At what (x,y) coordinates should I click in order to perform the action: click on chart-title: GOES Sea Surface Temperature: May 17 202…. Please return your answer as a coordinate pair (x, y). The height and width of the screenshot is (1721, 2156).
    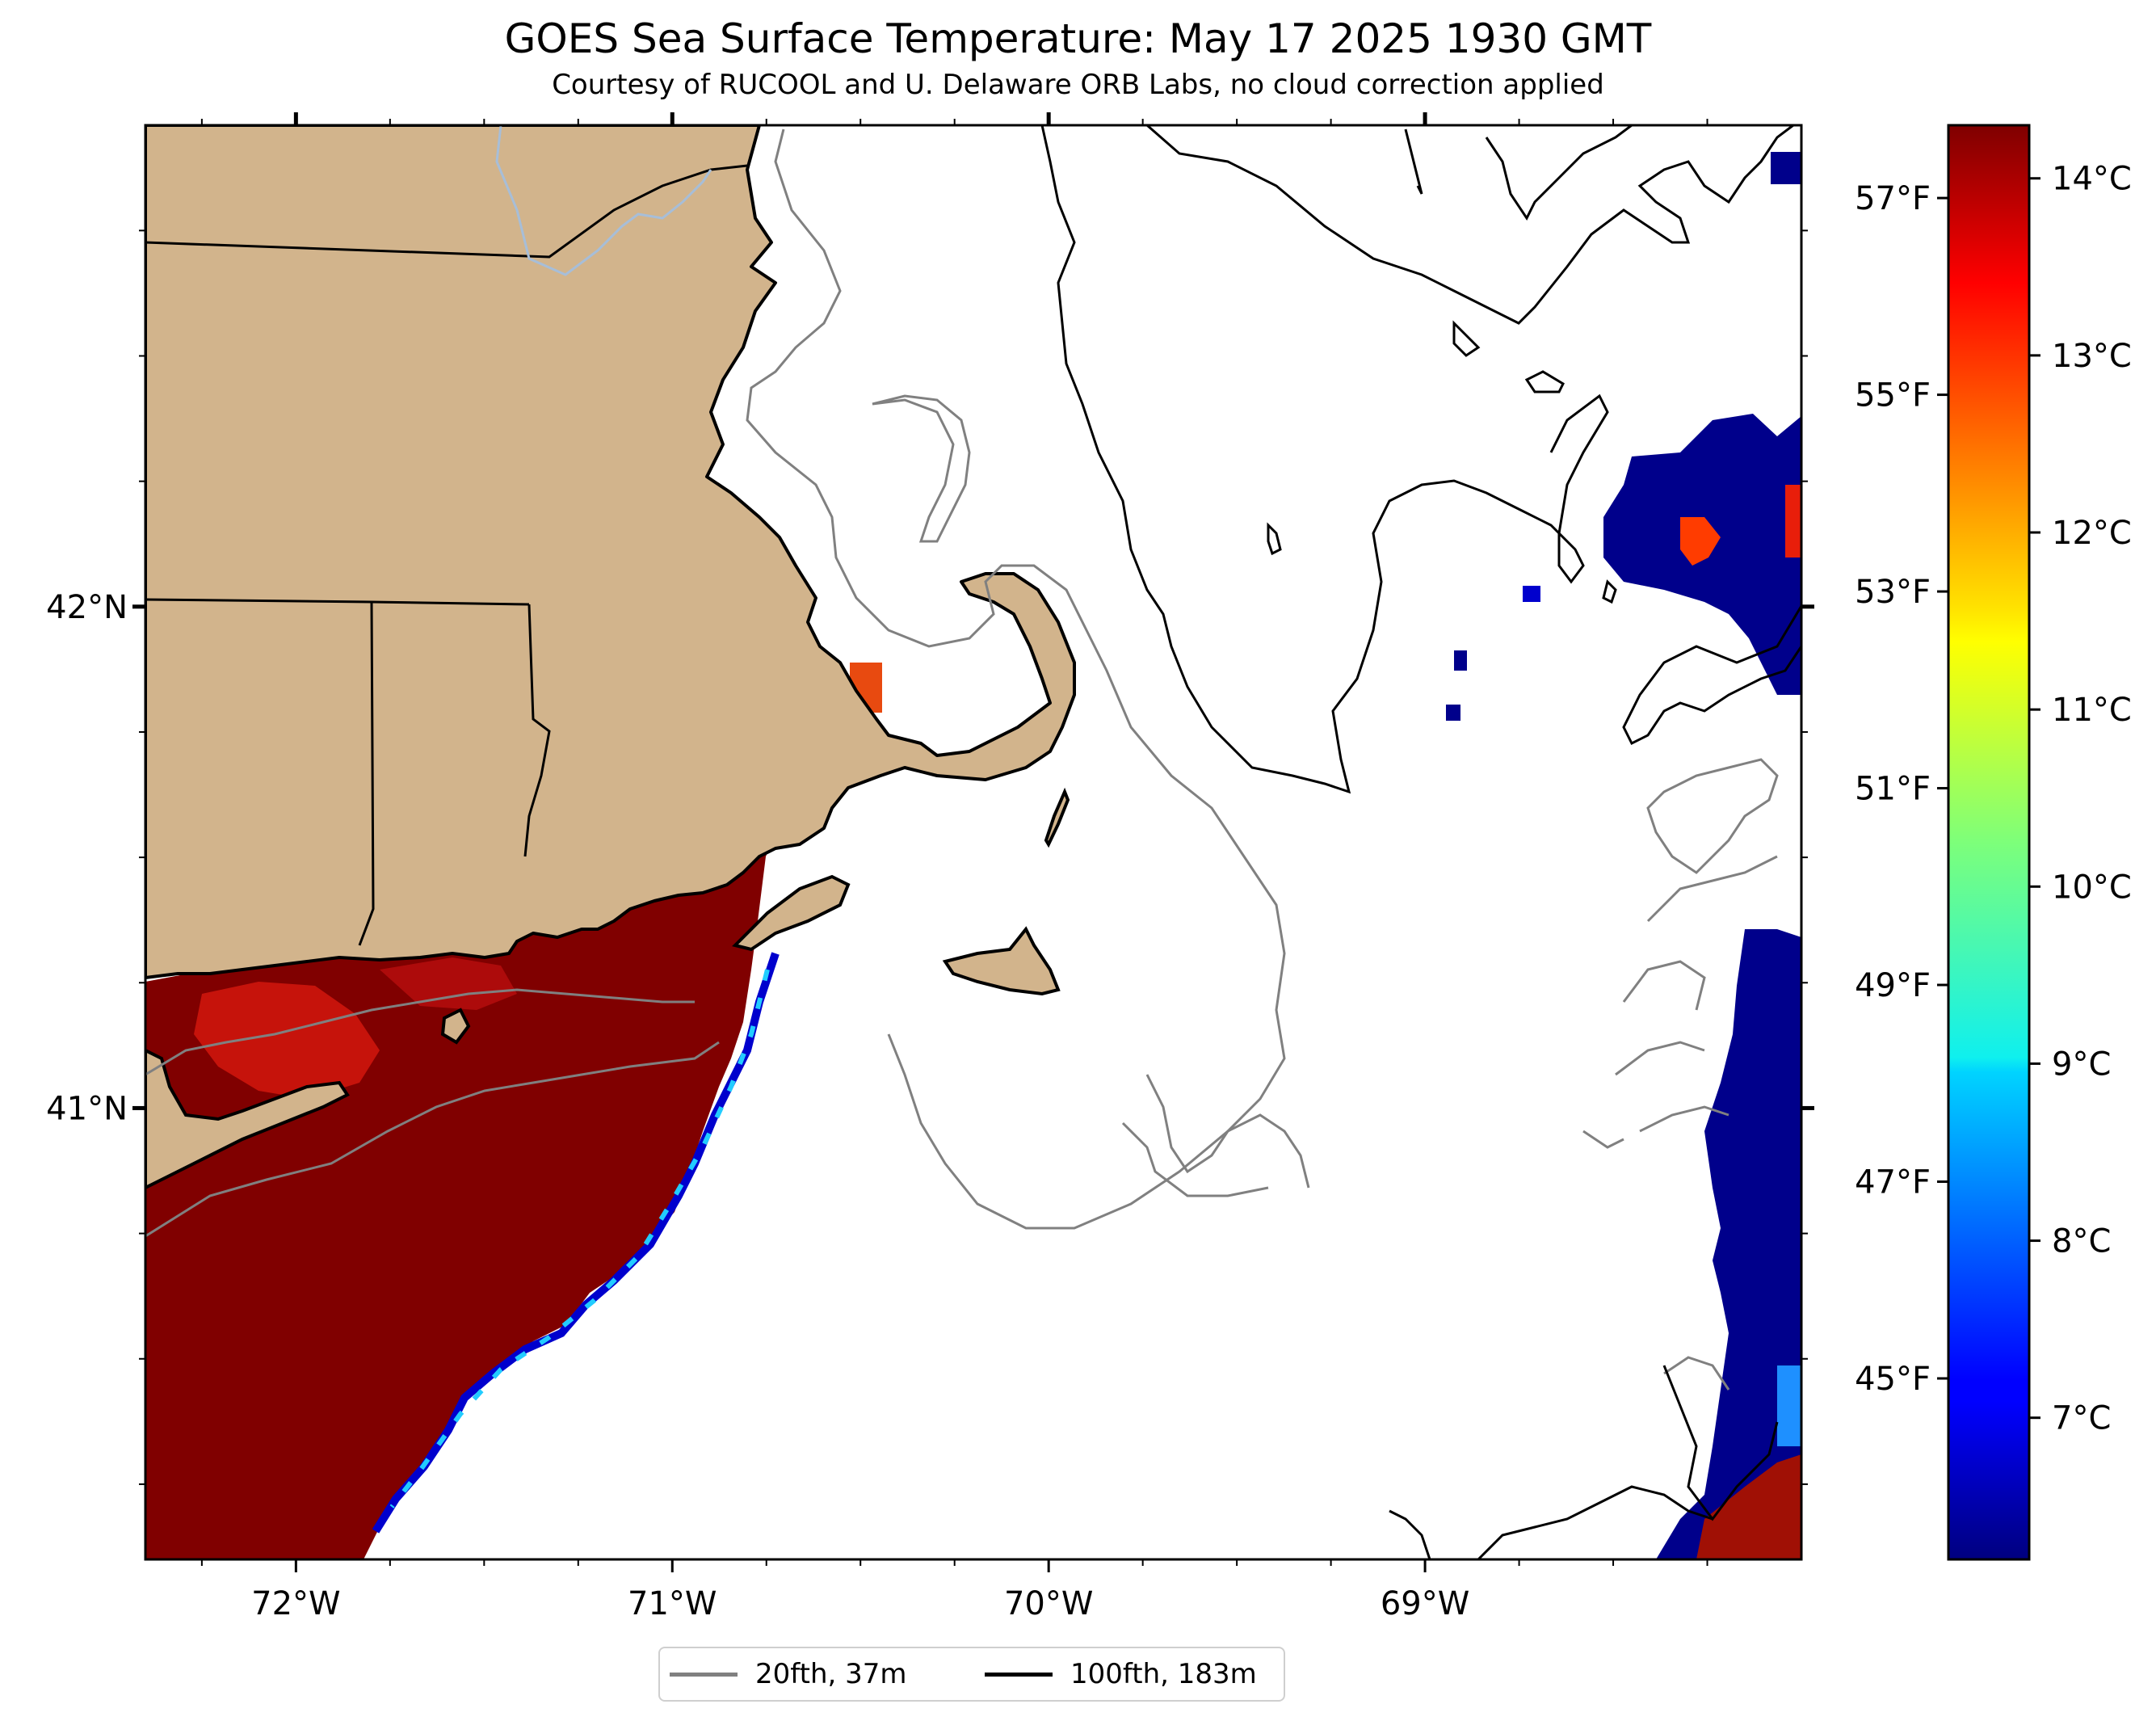
    Looking at the image, I should click on (1078, 38).